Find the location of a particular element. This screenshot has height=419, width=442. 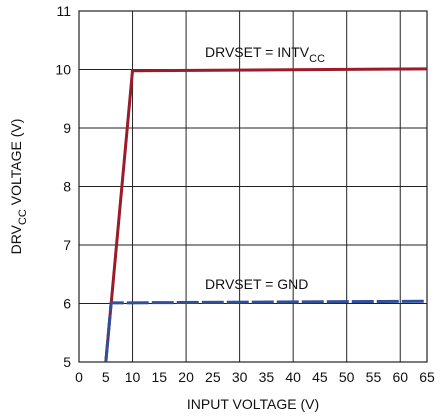

y-tick-label: 6 is located at coordinates (67, 304).